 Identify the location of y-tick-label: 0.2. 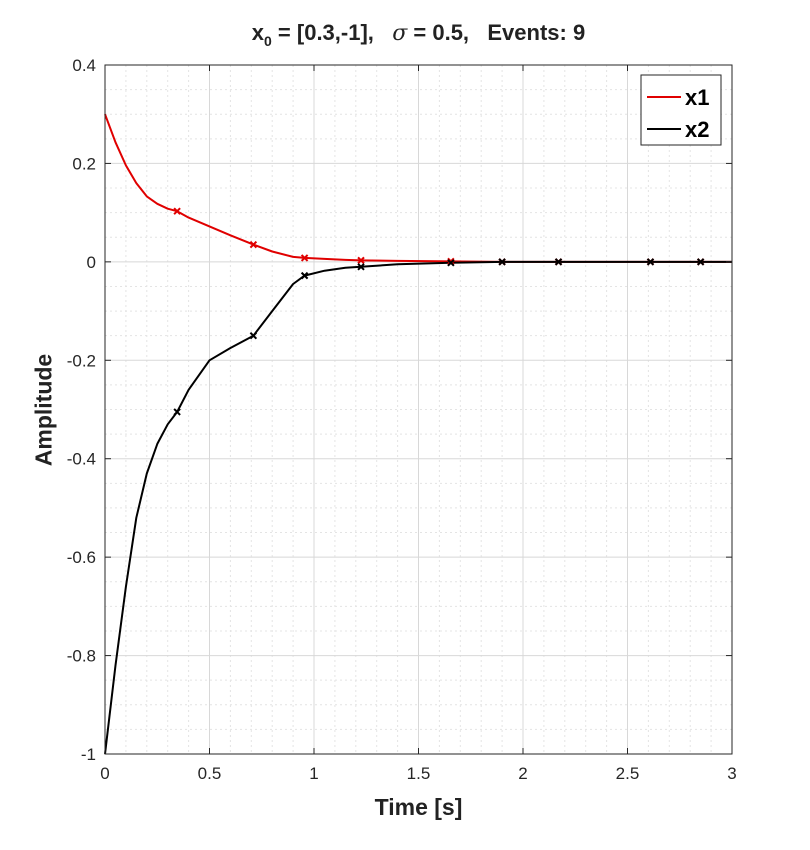
(84, 163).